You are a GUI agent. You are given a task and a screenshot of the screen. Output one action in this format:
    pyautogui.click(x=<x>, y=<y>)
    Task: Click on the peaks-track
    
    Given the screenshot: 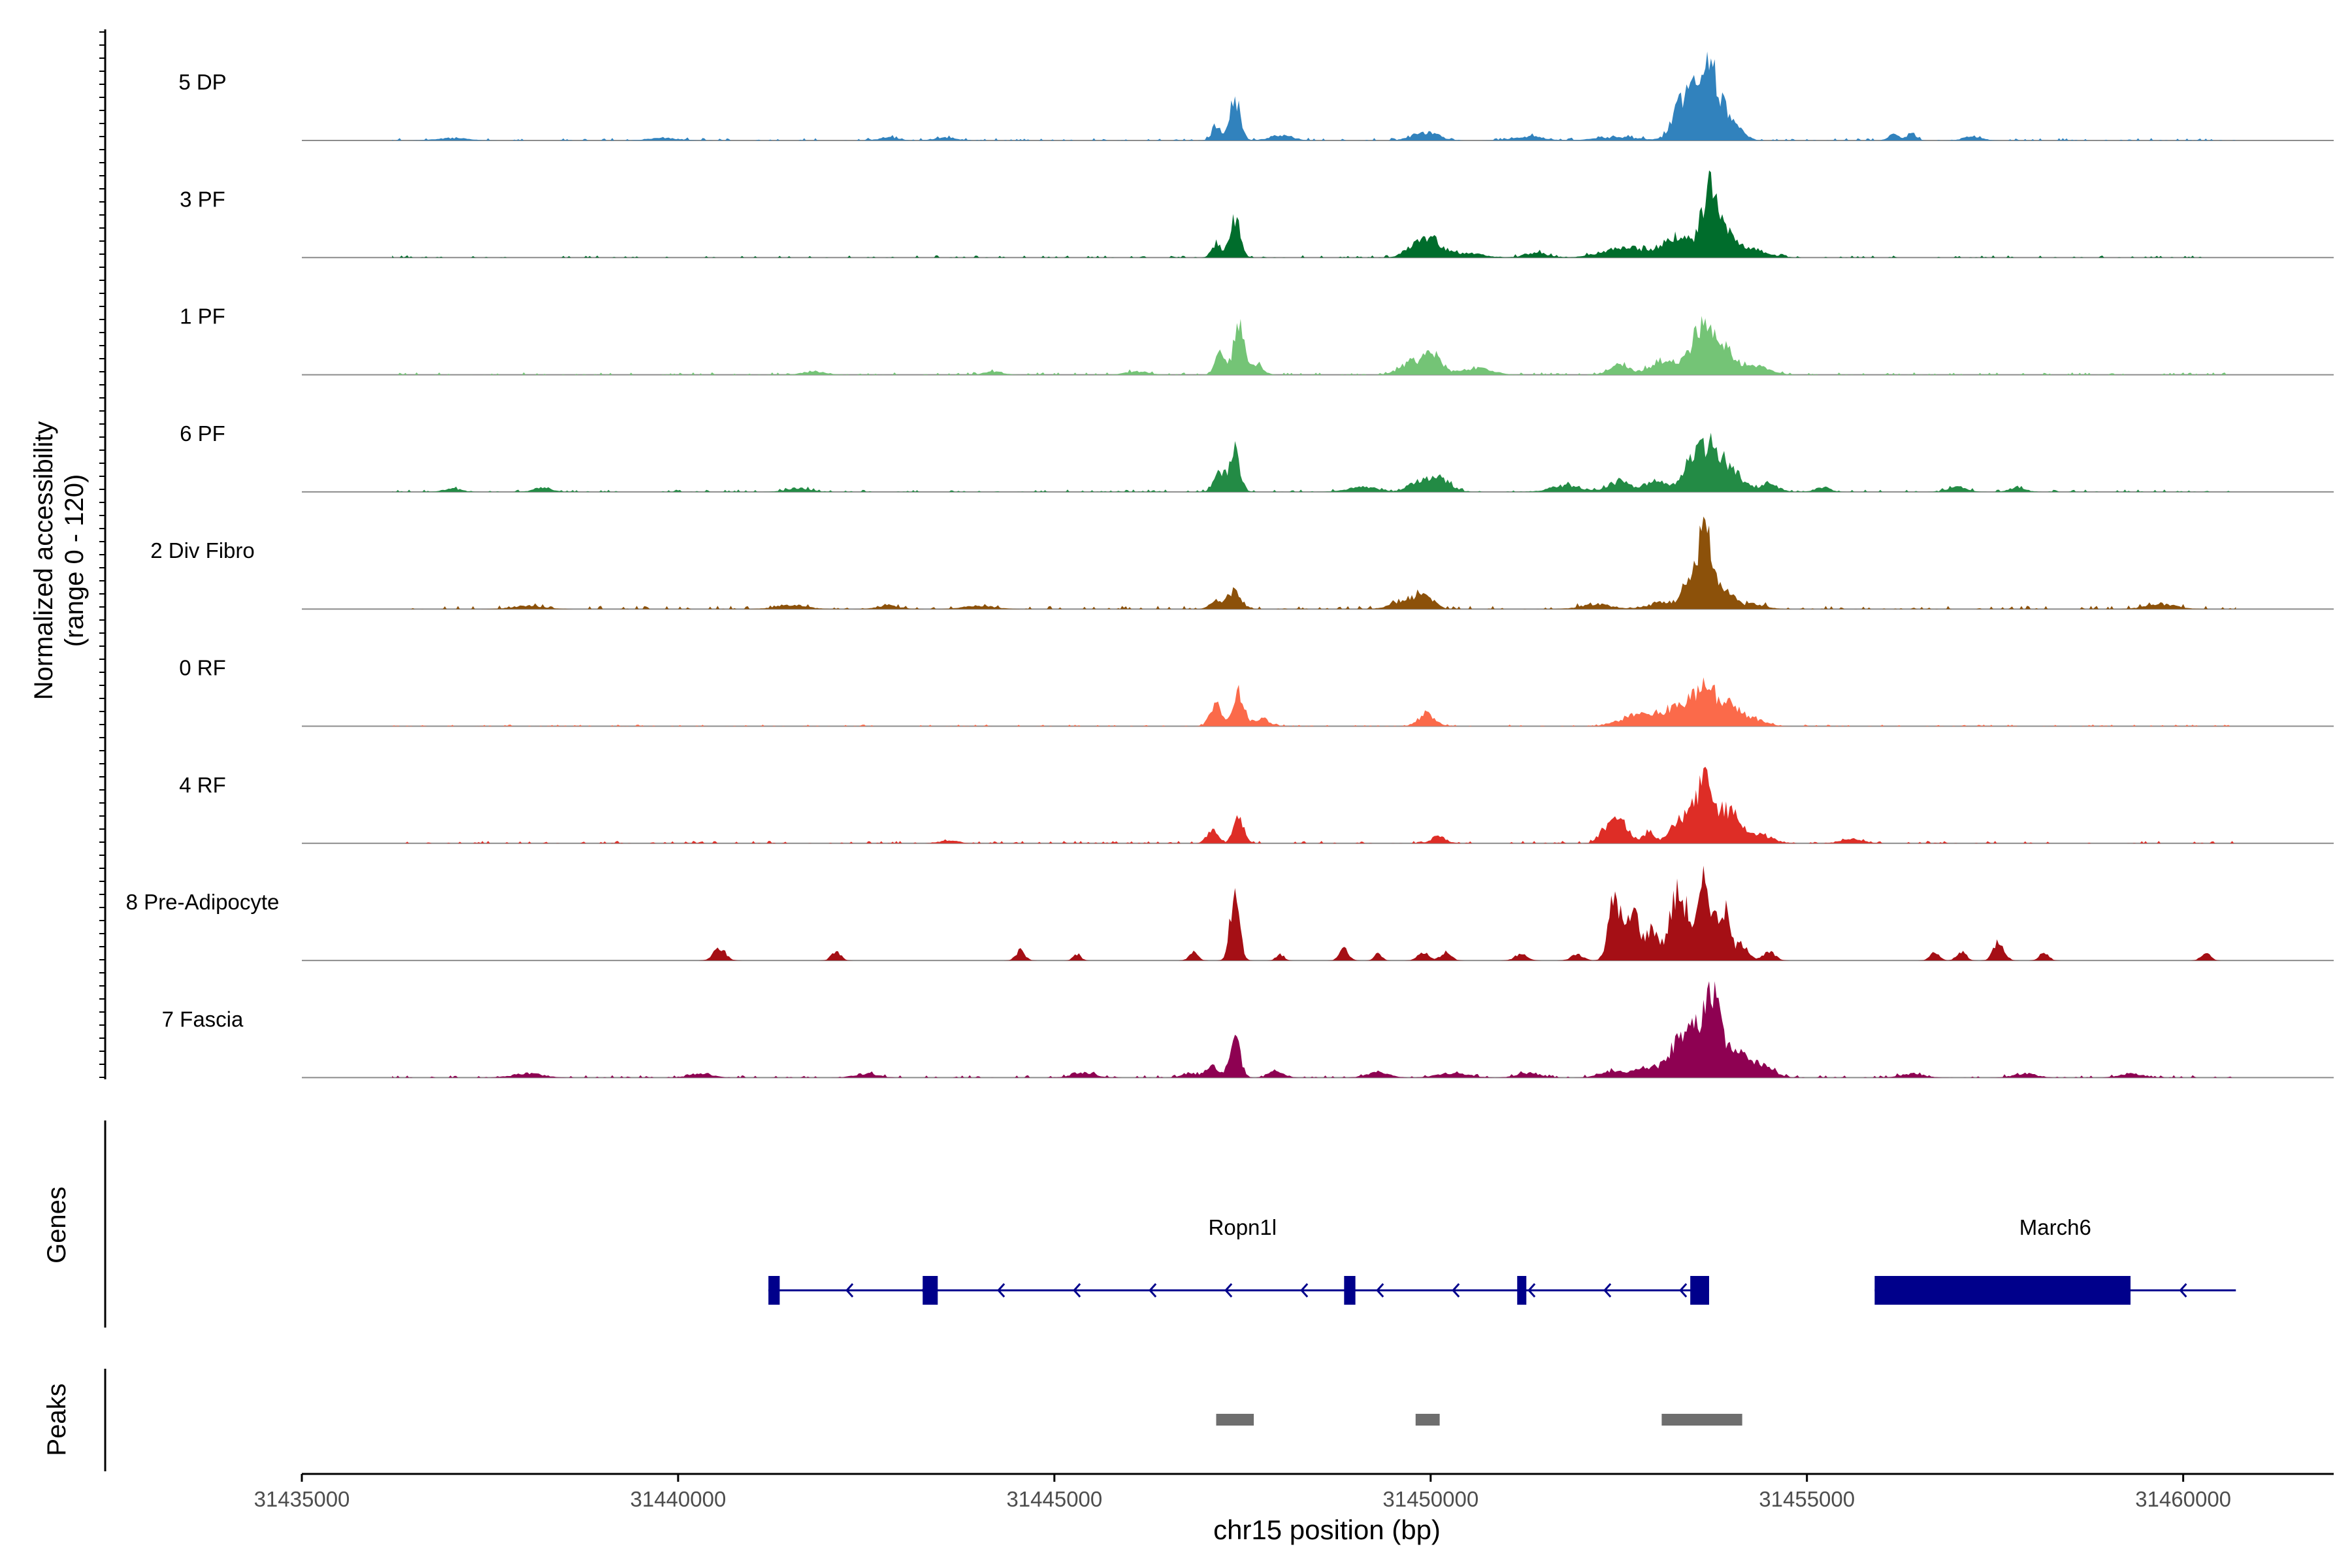 What is the action you would take?
    pyautogui.click(x=1479, y=1420)
    